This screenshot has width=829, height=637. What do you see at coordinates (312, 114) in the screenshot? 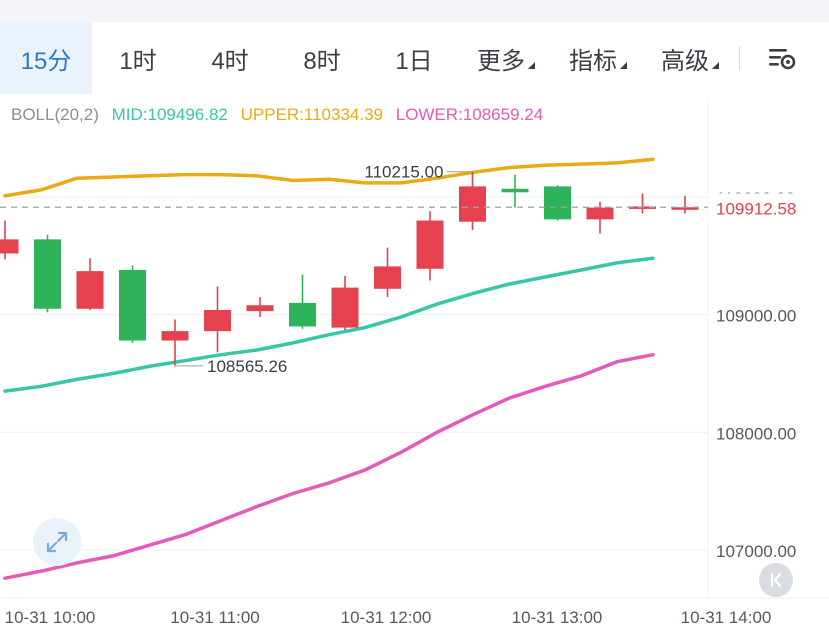
I see `boll-upper-value: UPPER:110334.39` at bounding box center [312, 114].